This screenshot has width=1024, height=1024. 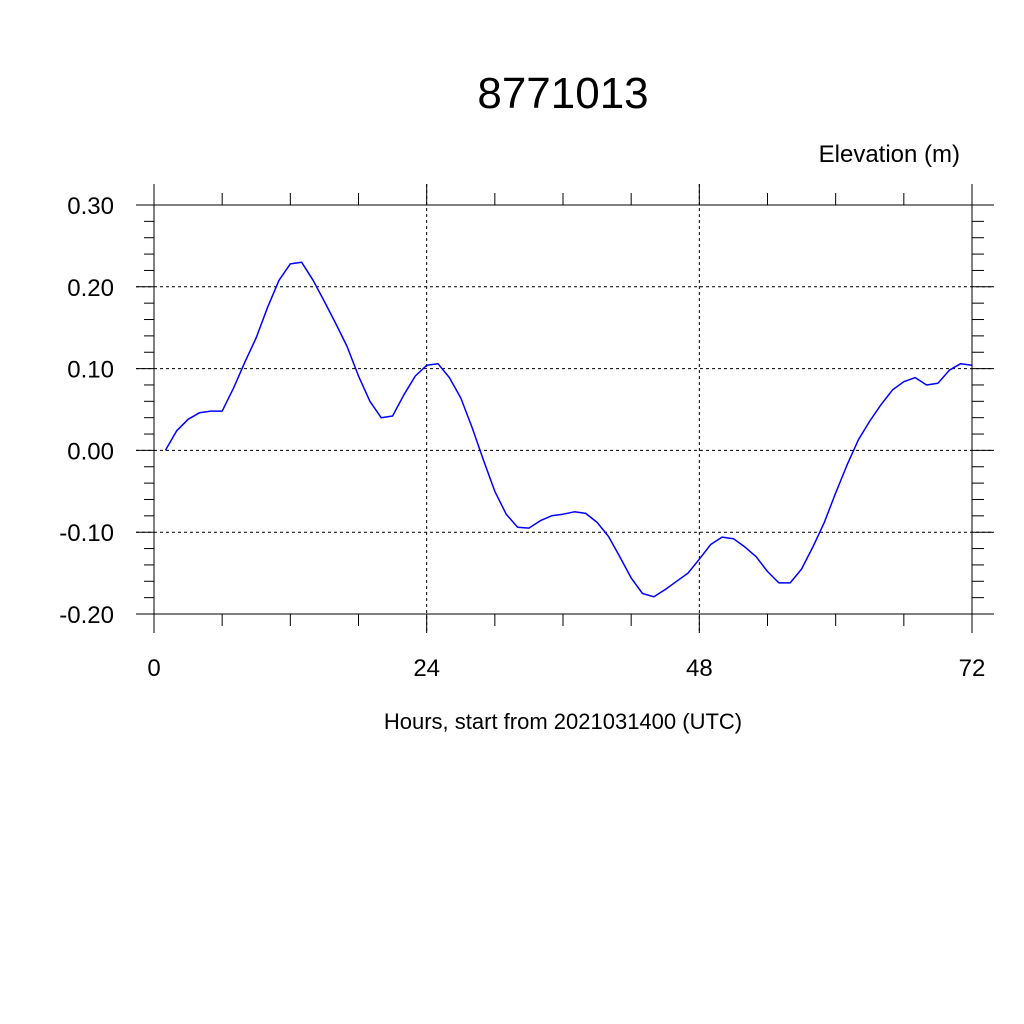 What do you see at coordinates (889, 154) in the screenshot?
I see `y-axis-label: Elevation (m)` at bounding box center [889, 154].